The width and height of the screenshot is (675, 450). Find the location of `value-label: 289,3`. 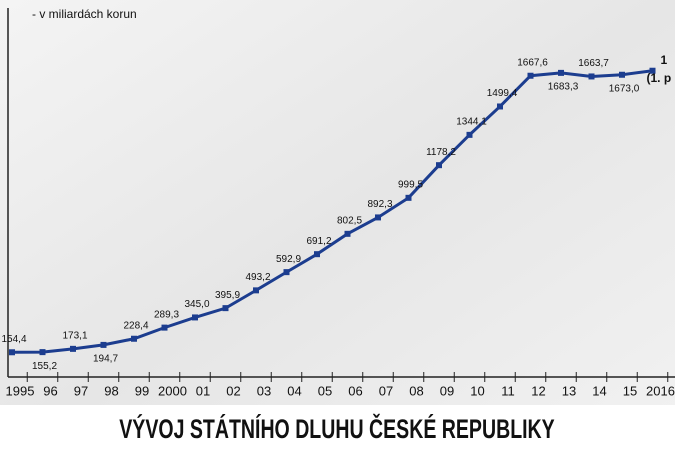

value-label: 289,3 is located at coordinates (166, 314).